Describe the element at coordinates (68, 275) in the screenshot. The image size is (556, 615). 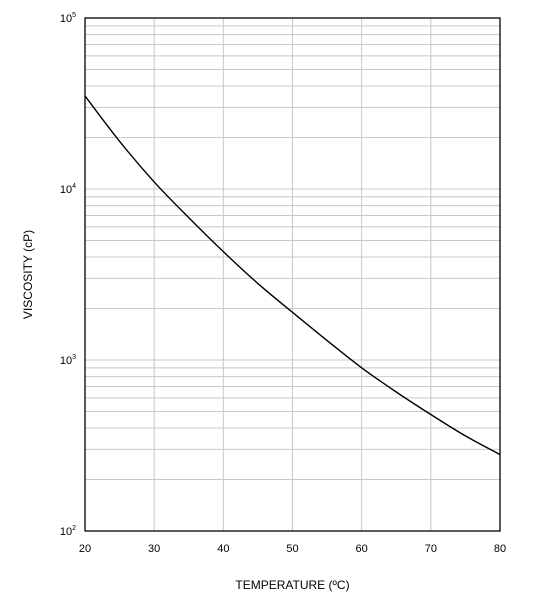
I see `y-tick-labels: 10² 10³ 10⁴ 10⁵` at that location.